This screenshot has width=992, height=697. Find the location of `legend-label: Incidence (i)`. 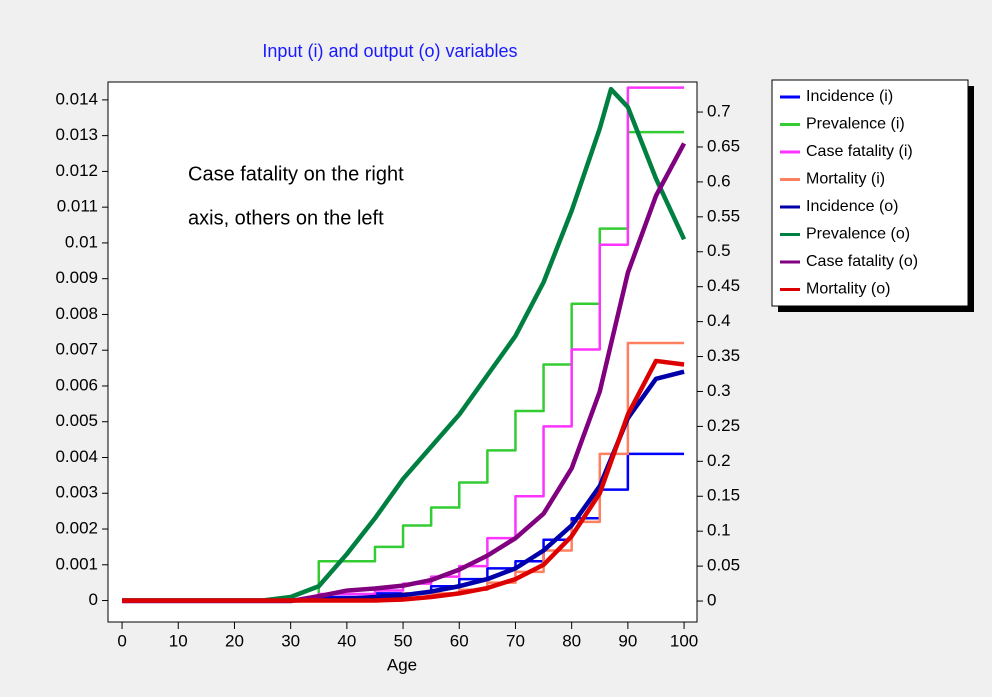

legend-label: Incidence (i) is located at coordinates (849, 96).